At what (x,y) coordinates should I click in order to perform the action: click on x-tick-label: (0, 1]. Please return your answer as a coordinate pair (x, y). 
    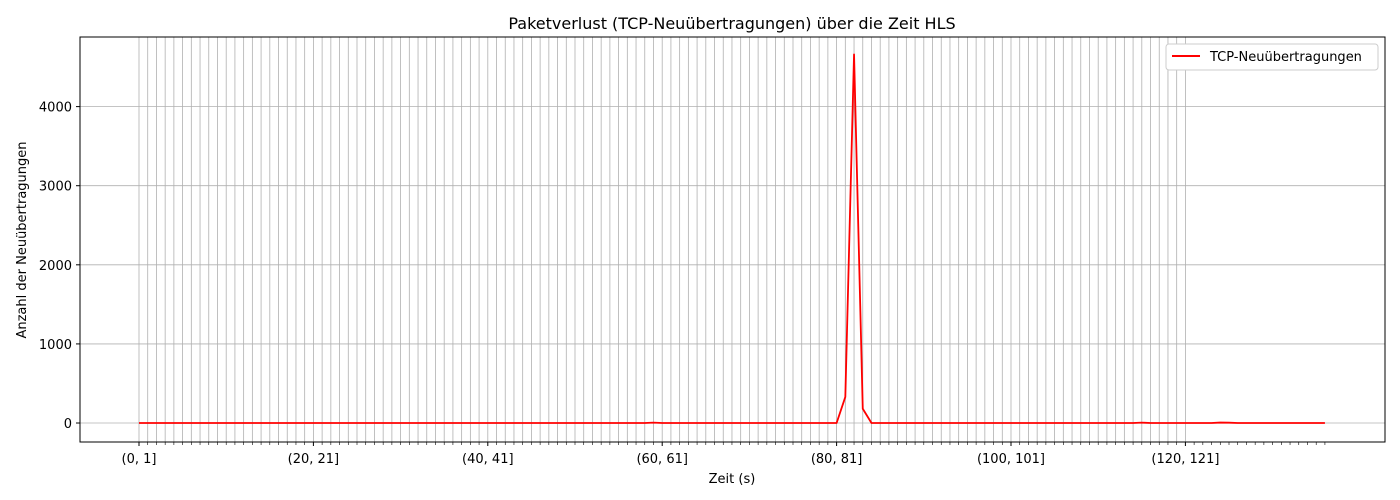
    Looking at the image, I should click on (139, 459).